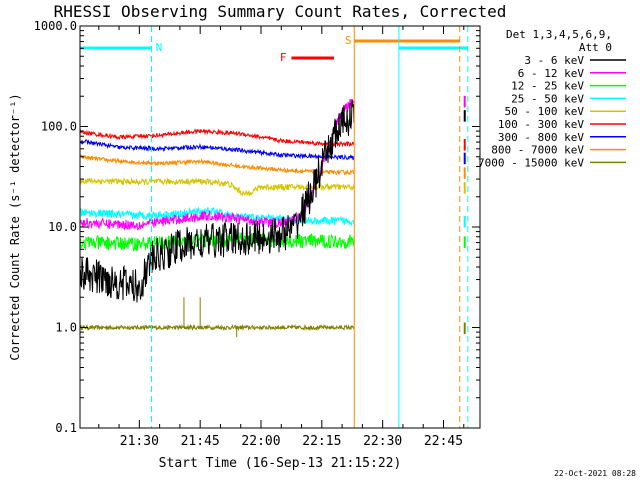 The width and height of the screenshot is (640, 480). Describe the element at coordinates (595, 473) in the screenshot. I see `generation-timestamp: 22-Oct-2021 08:28` at that location.